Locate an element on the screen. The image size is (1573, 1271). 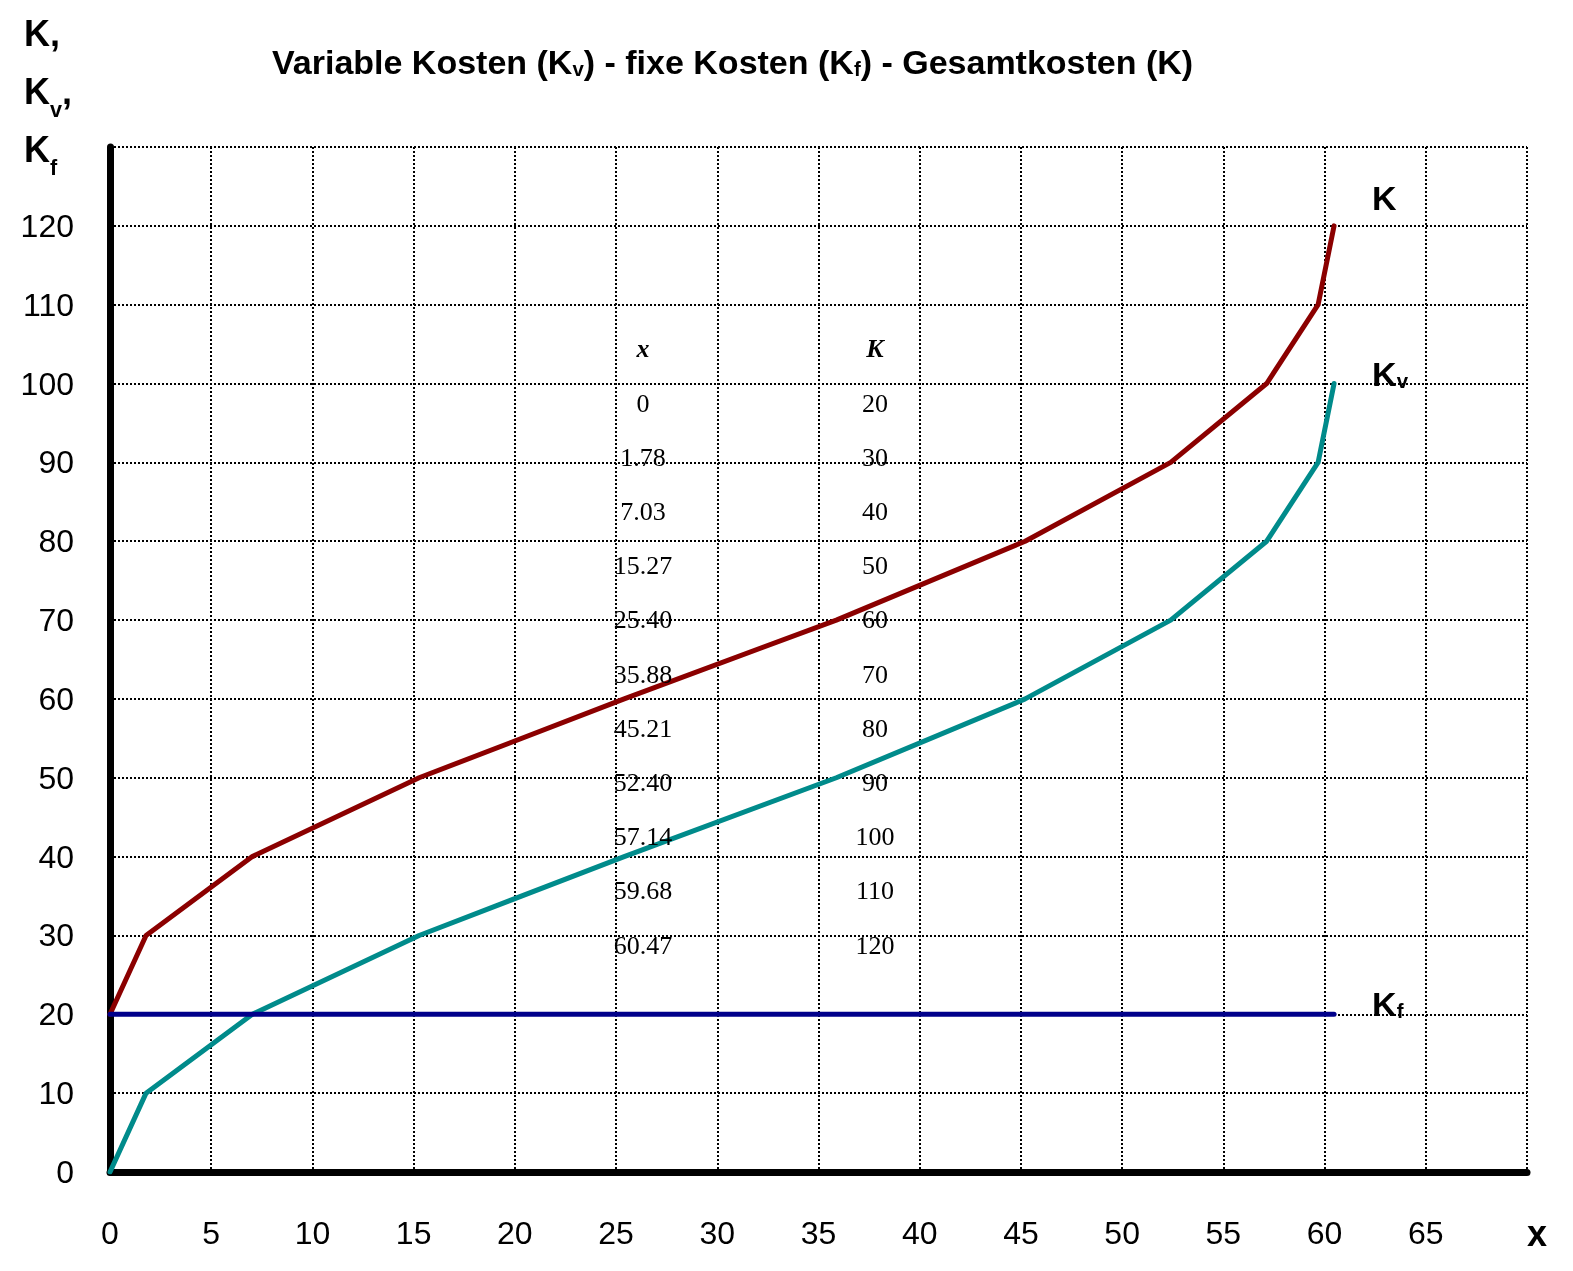
x-tick-label: 55 is located at coordinates (1223, 1233).